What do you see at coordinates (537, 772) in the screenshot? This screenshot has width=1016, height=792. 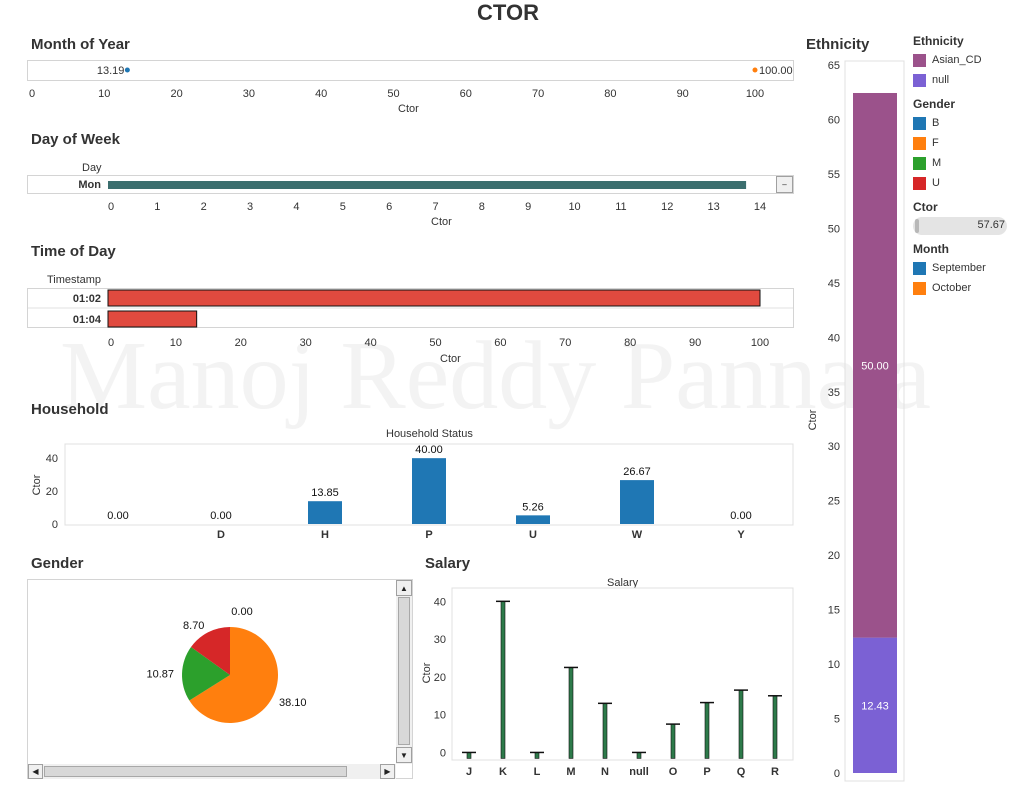 I see `salary-x-tick: L` at bounding box center [537, 772].